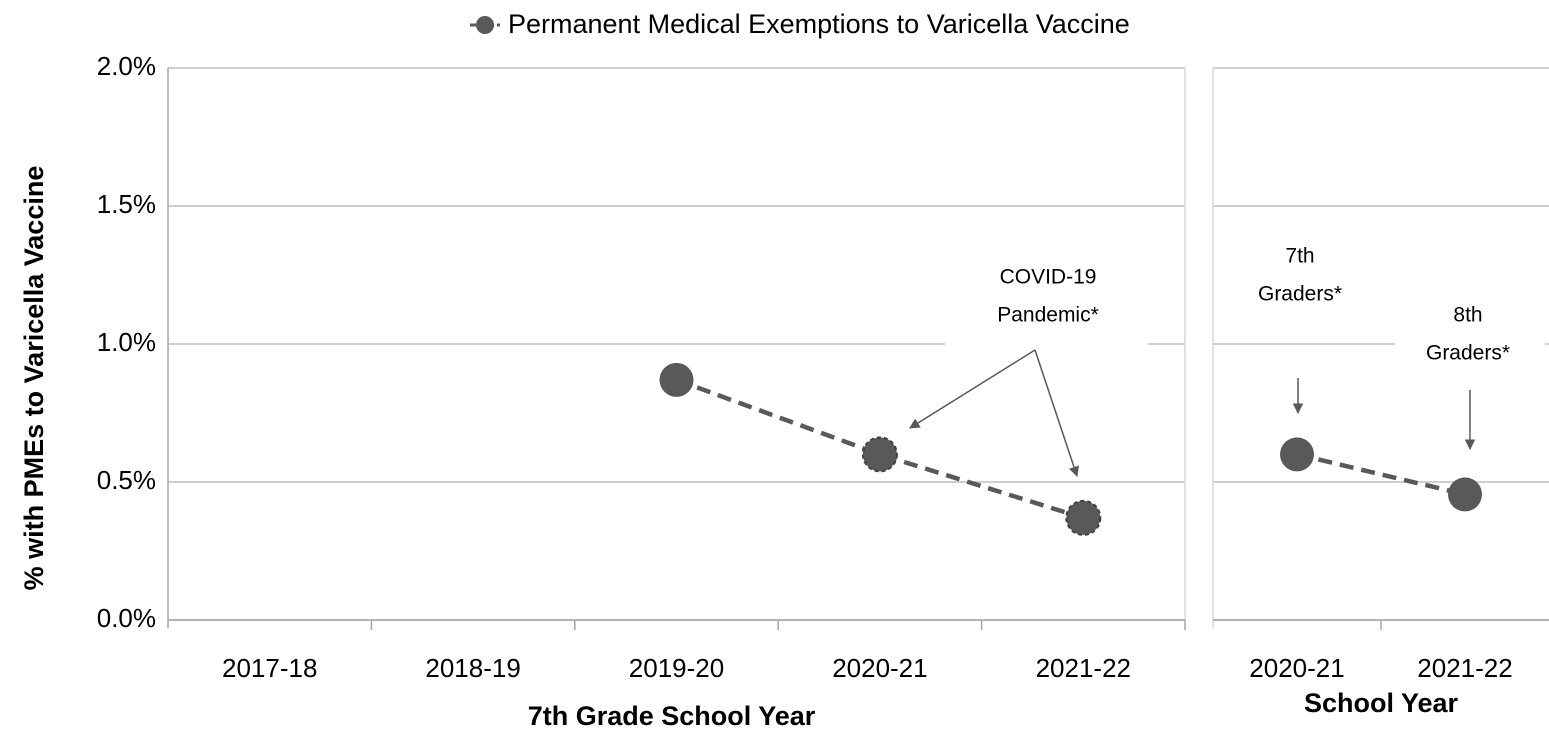  What do you see at coordinates (1048, 315) in the screenshot?
I see `annotation: Pandemic*` at bounding box center [1048, 315].